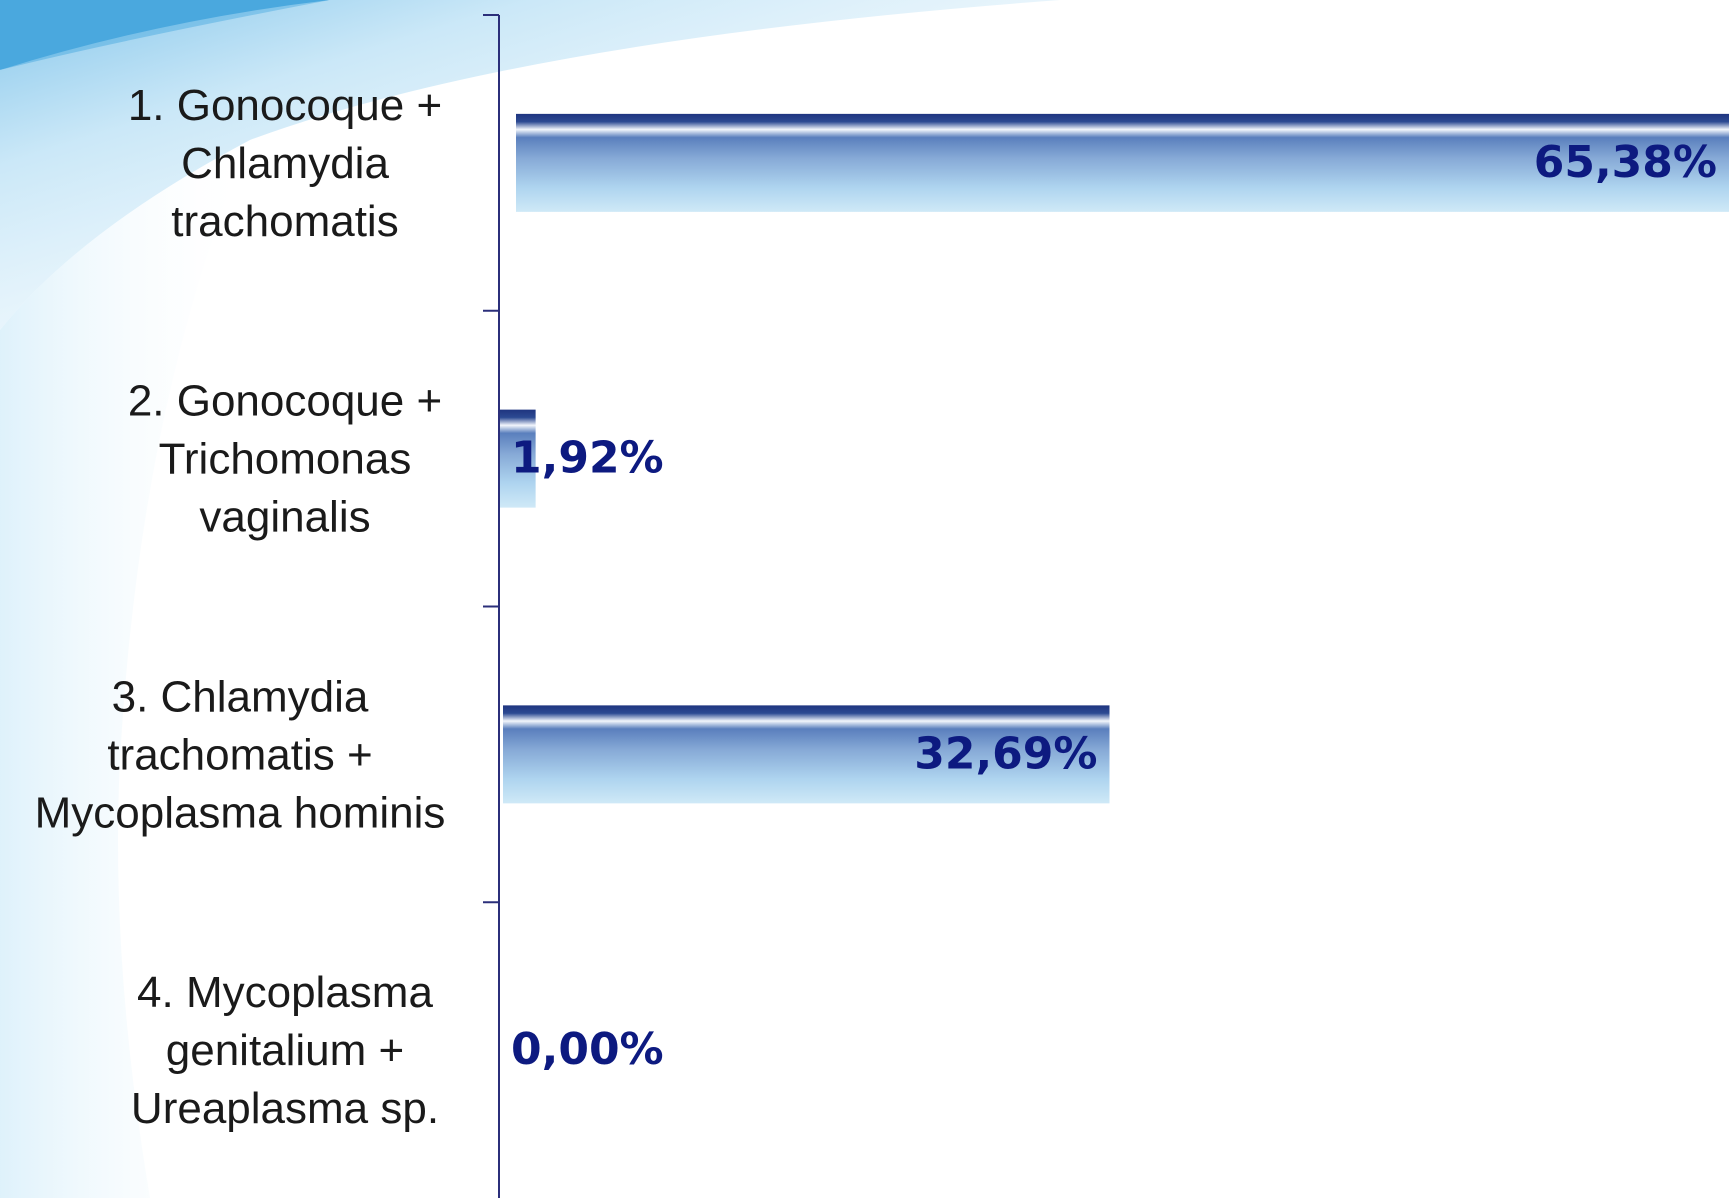  I want to click on category-label: 1. Gonocoque + Chlamydia trachomatis, so click(285, 163).